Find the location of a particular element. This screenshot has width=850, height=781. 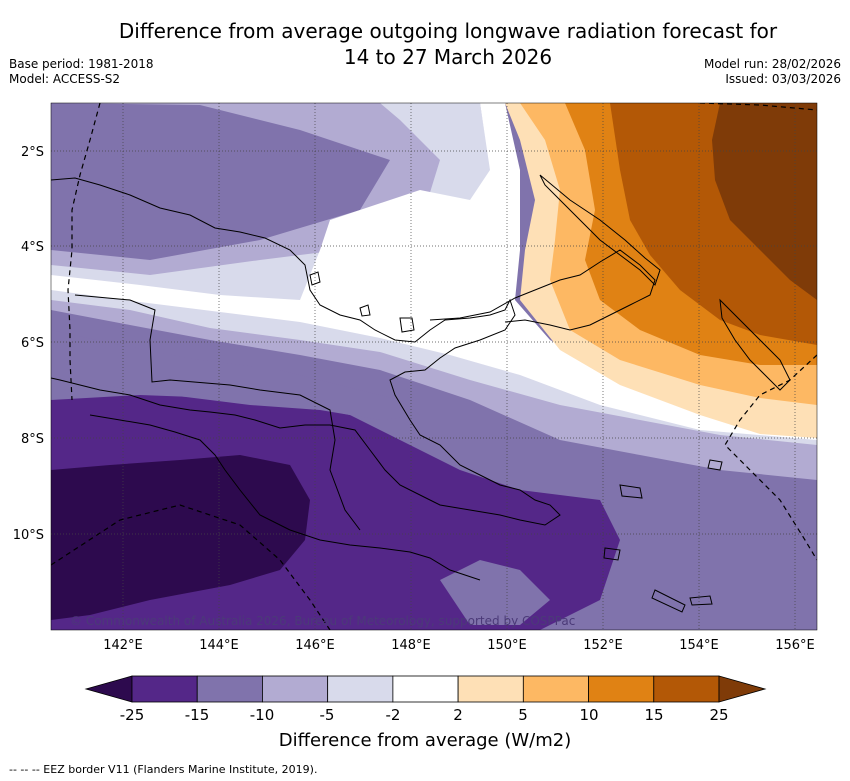

base-period: Base period: 1981-2018 is located at coordinates (81, 64).